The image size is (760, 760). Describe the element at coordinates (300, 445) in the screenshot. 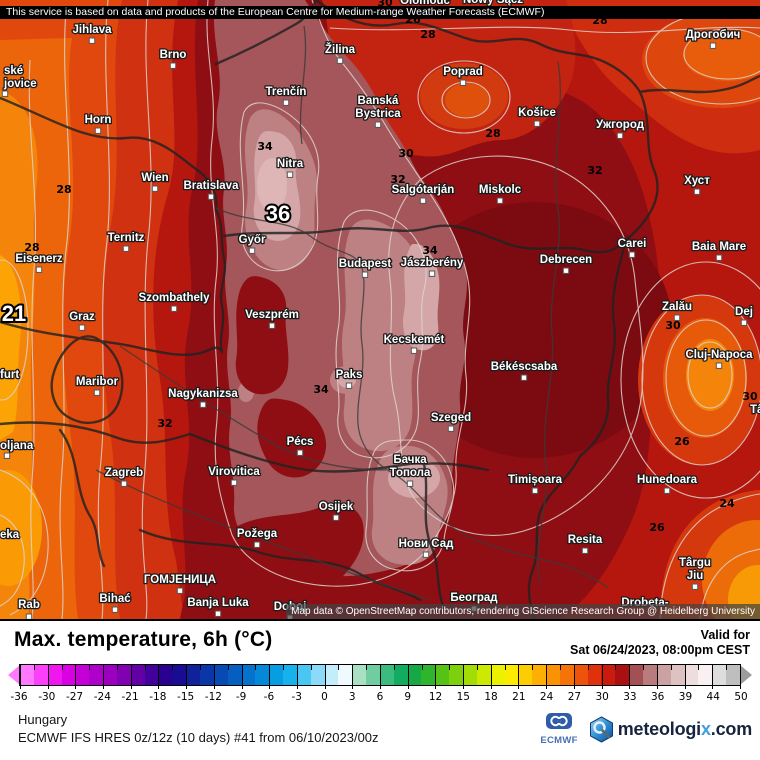

I see `city-label: Pécs` at that location.